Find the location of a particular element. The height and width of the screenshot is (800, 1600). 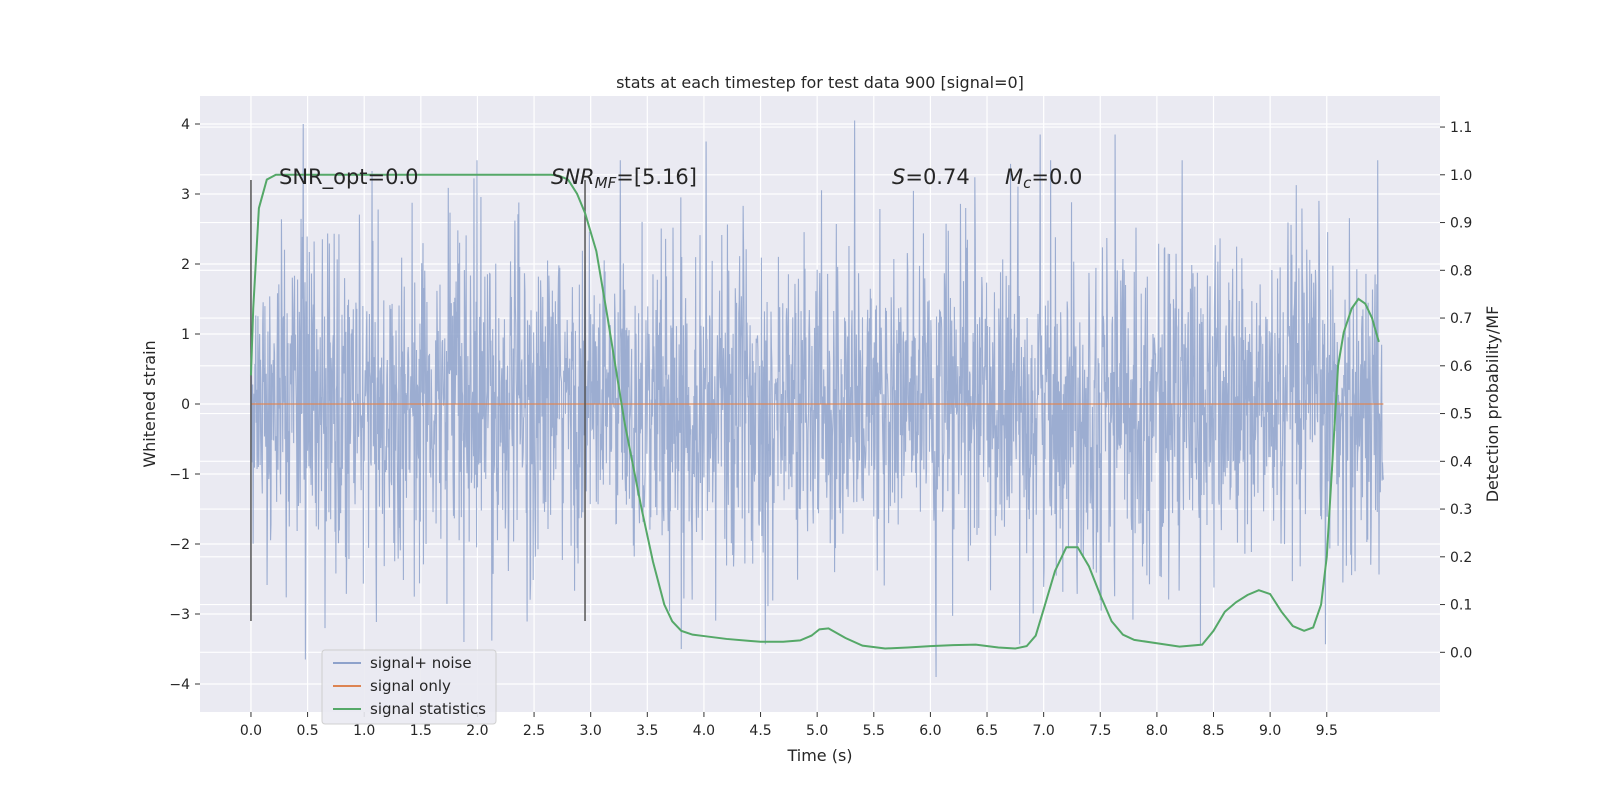

y2-tick-label: 1.0 is located at coordinates (1461, 176).